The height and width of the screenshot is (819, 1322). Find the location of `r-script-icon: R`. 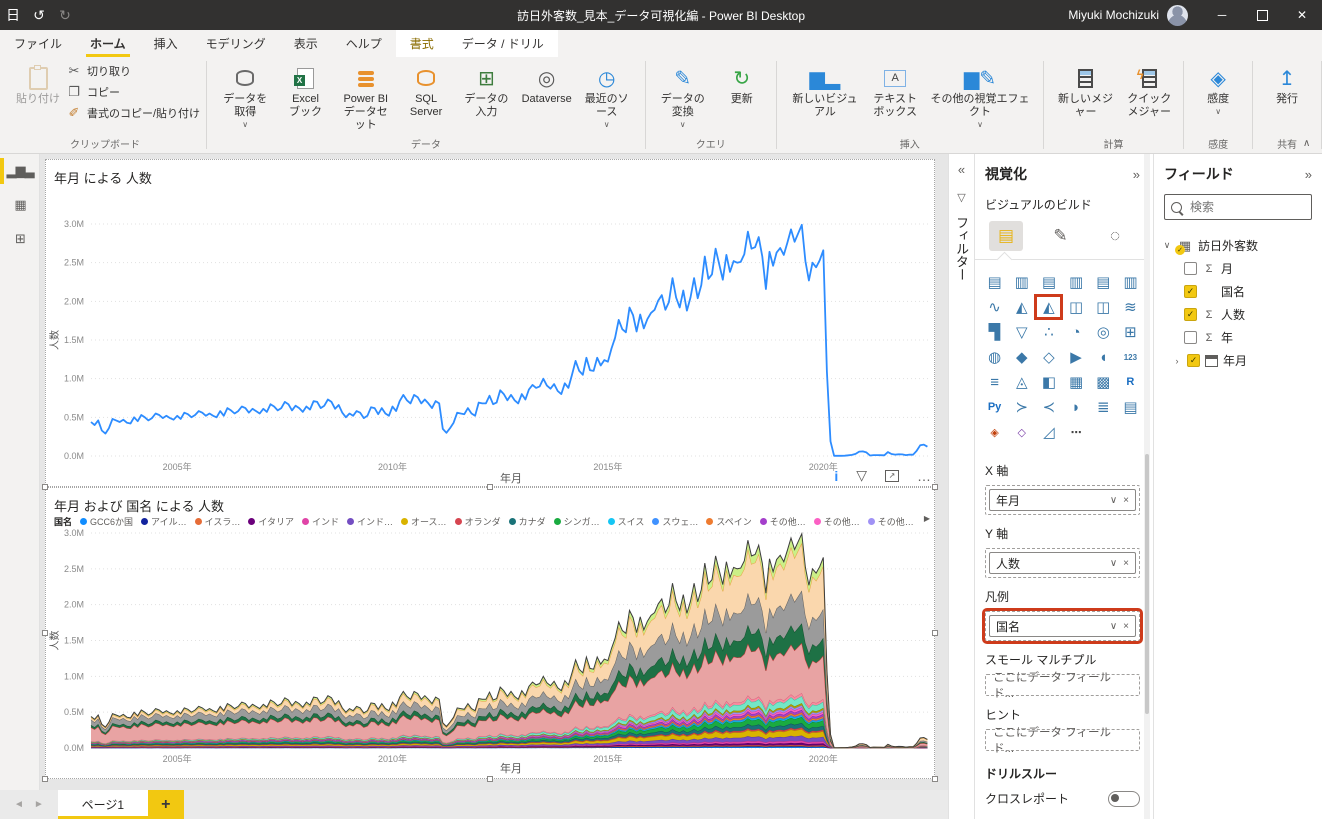

r-script-icon: R is located at coordinates (1130, 382).